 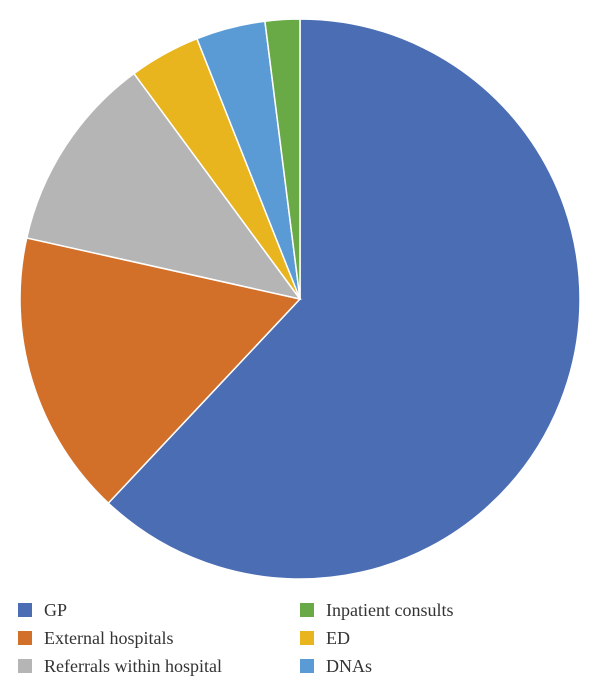 I want to click on legend-swatch-gp, so click(x=25, y=610).